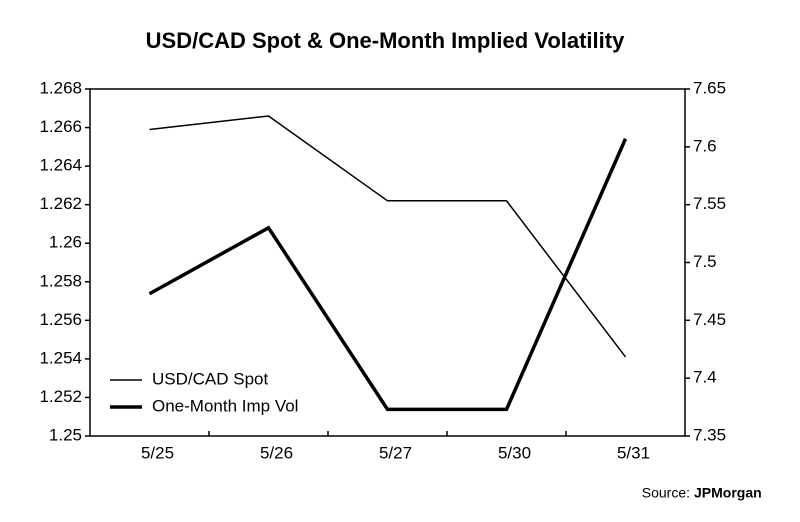 This screenshot has width=800, height=522. I want to click on source: JPMorgan, so click(728, 493).